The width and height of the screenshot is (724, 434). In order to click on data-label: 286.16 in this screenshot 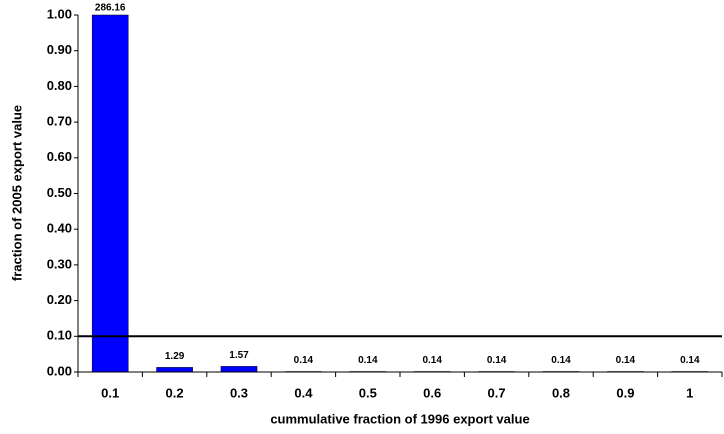, I will do `click(110, 8)`.